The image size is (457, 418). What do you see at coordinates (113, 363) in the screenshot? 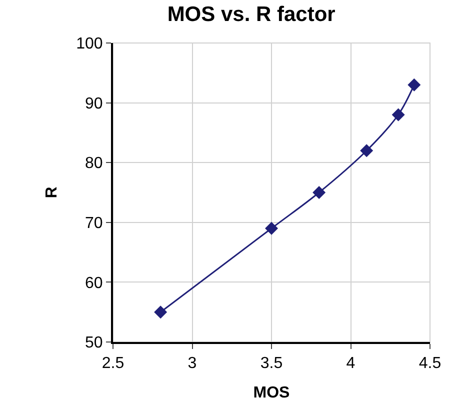
I see `x-tick-label: 2.5` at bounding box center [113, 363].